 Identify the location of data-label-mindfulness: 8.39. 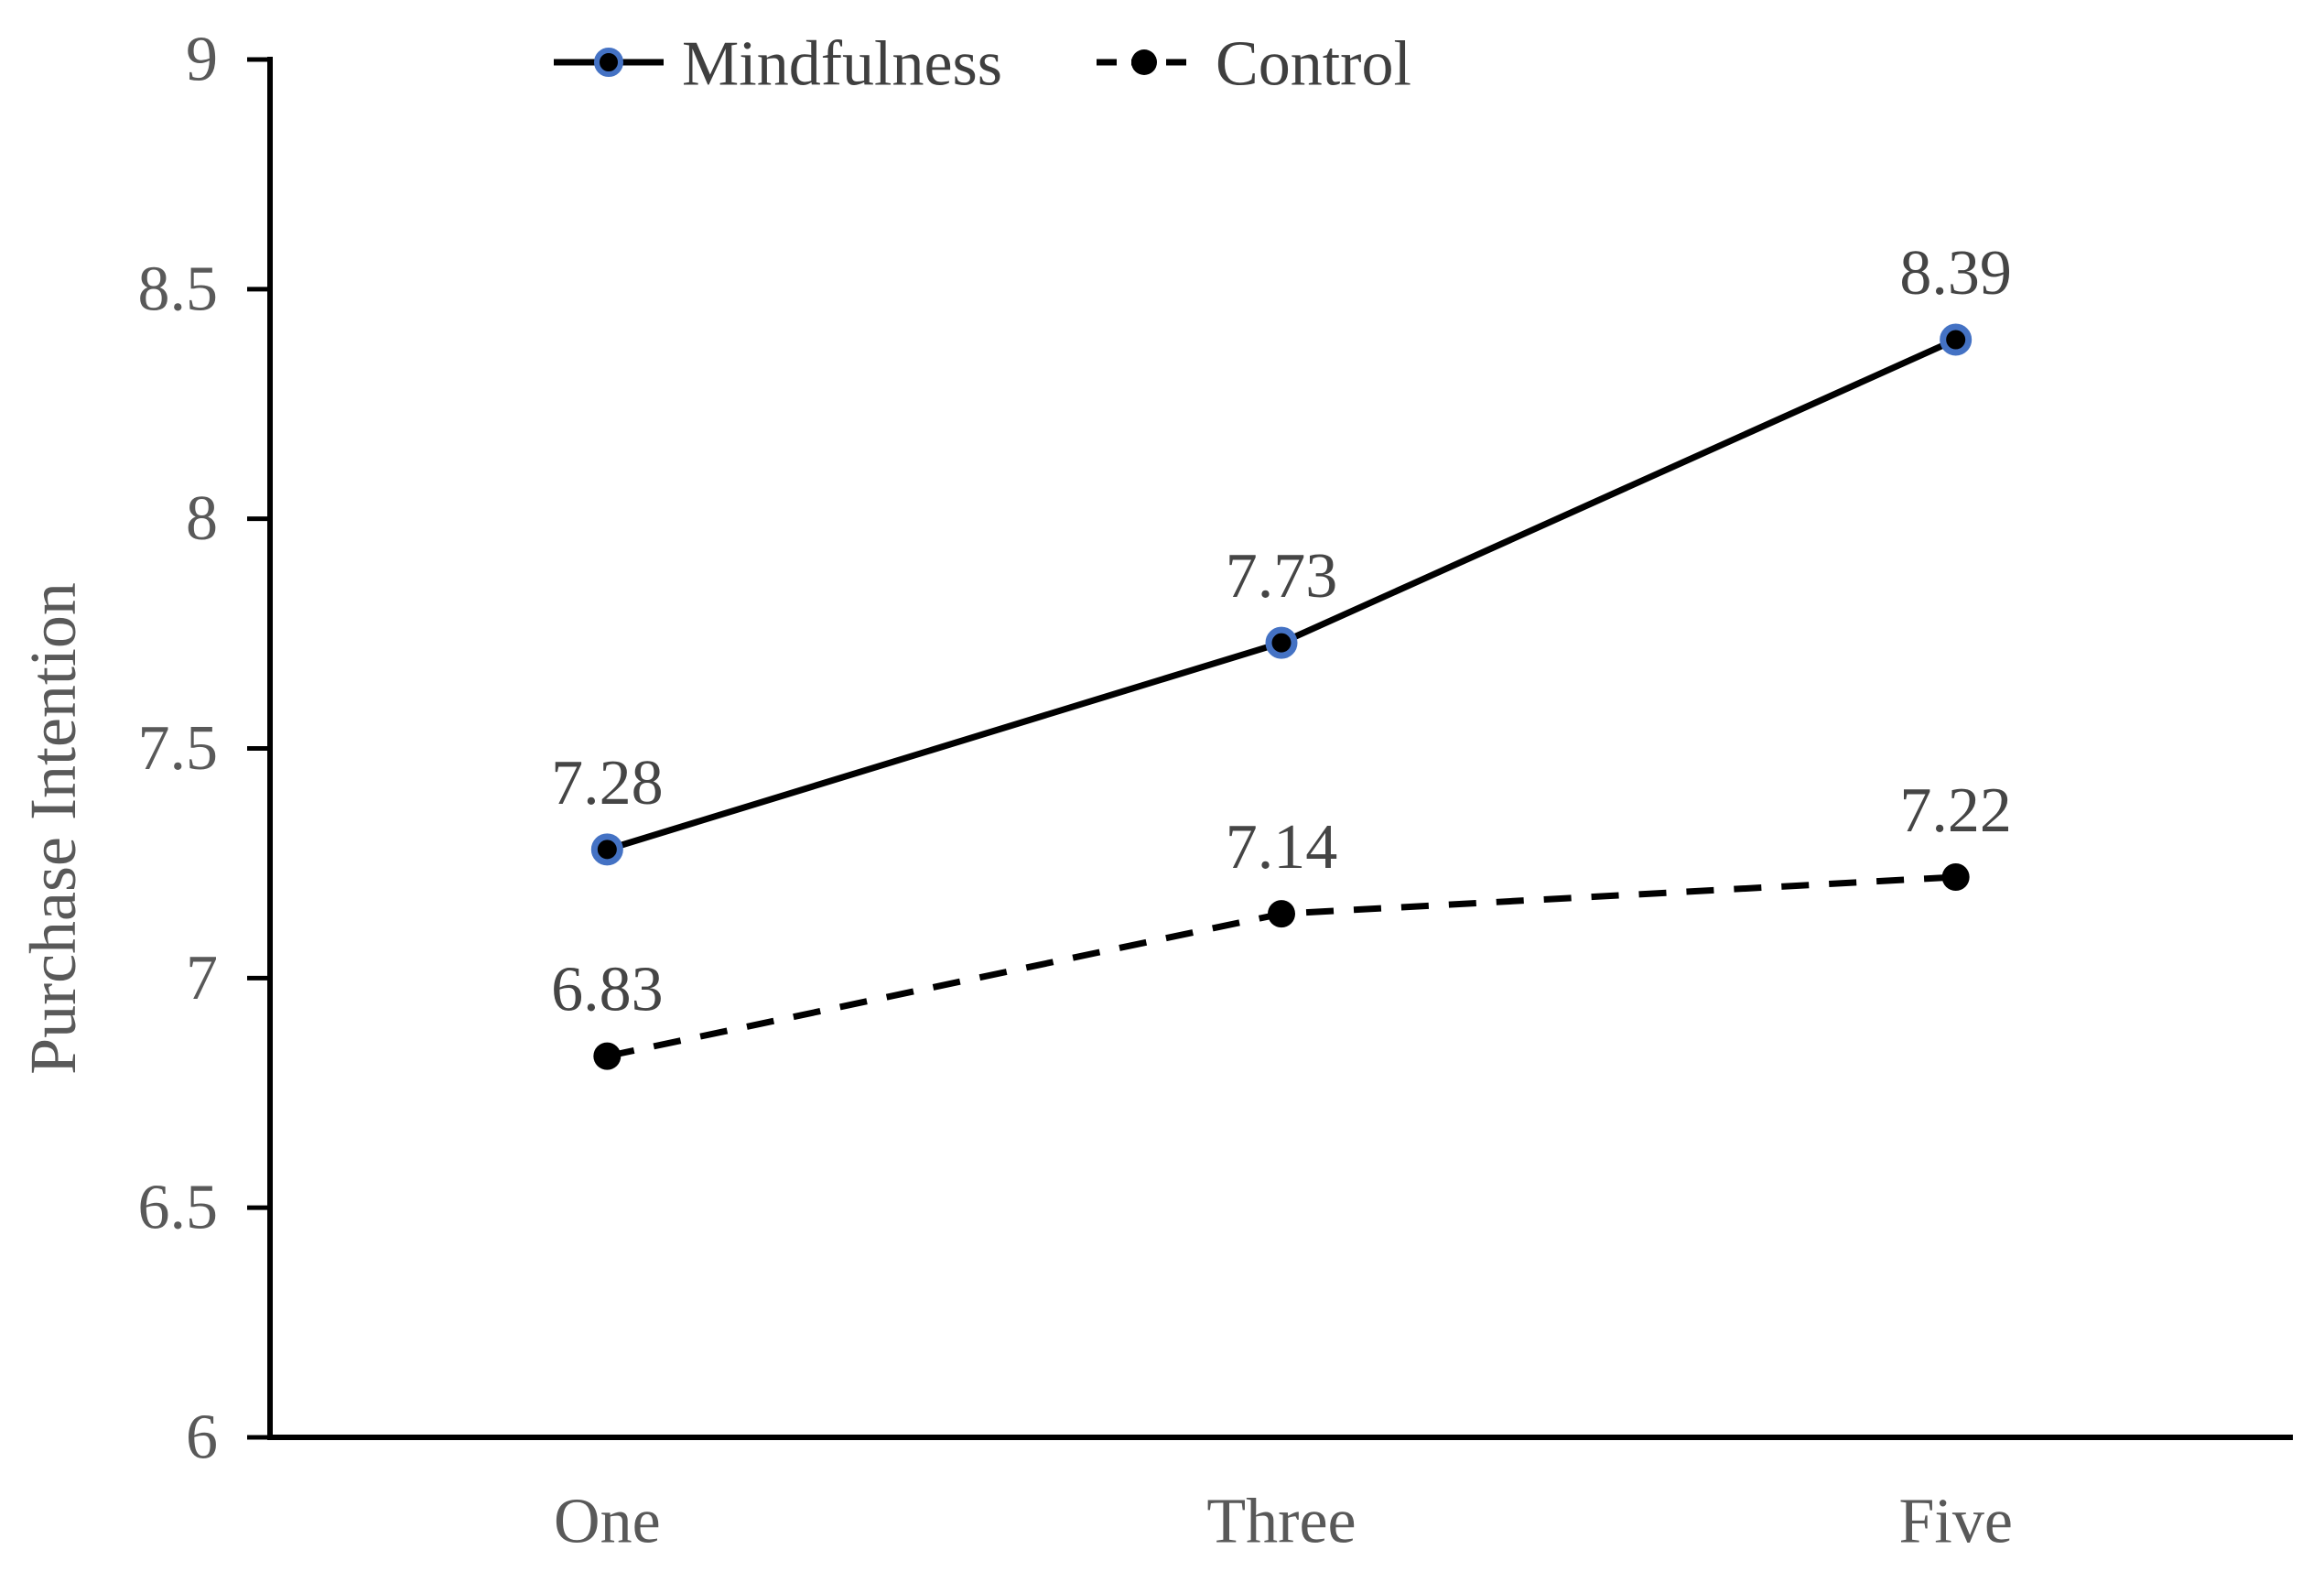
(1955, 273).